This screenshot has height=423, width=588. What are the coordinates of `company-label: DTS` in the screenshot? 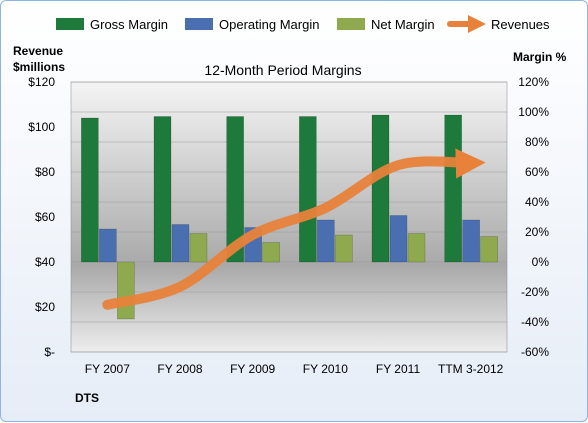 It's located at (87, 398).